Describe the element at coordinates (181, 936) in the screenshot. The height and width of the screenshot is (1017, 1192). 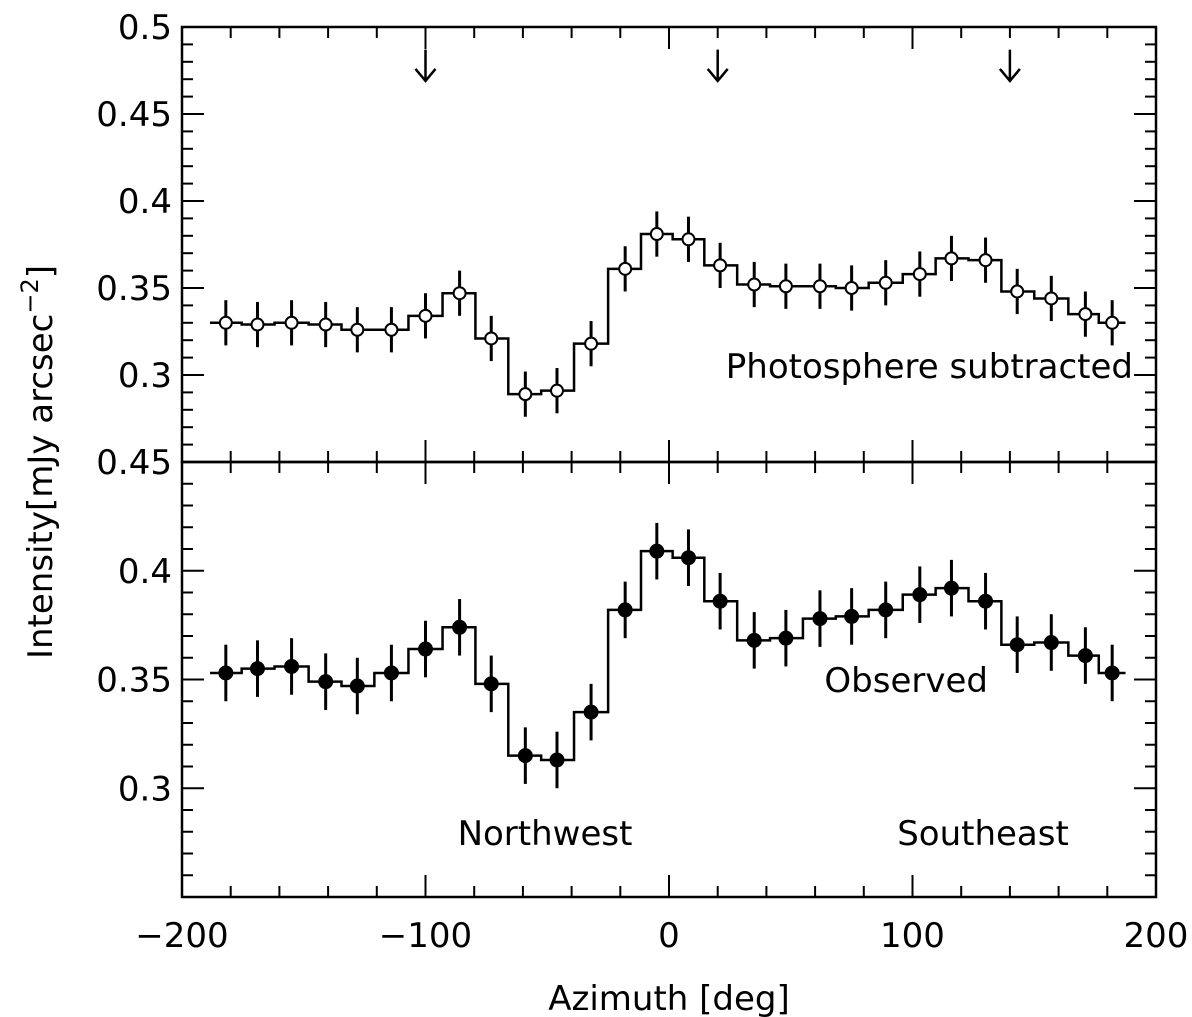
I see `x-tick-label: −200` at that location.